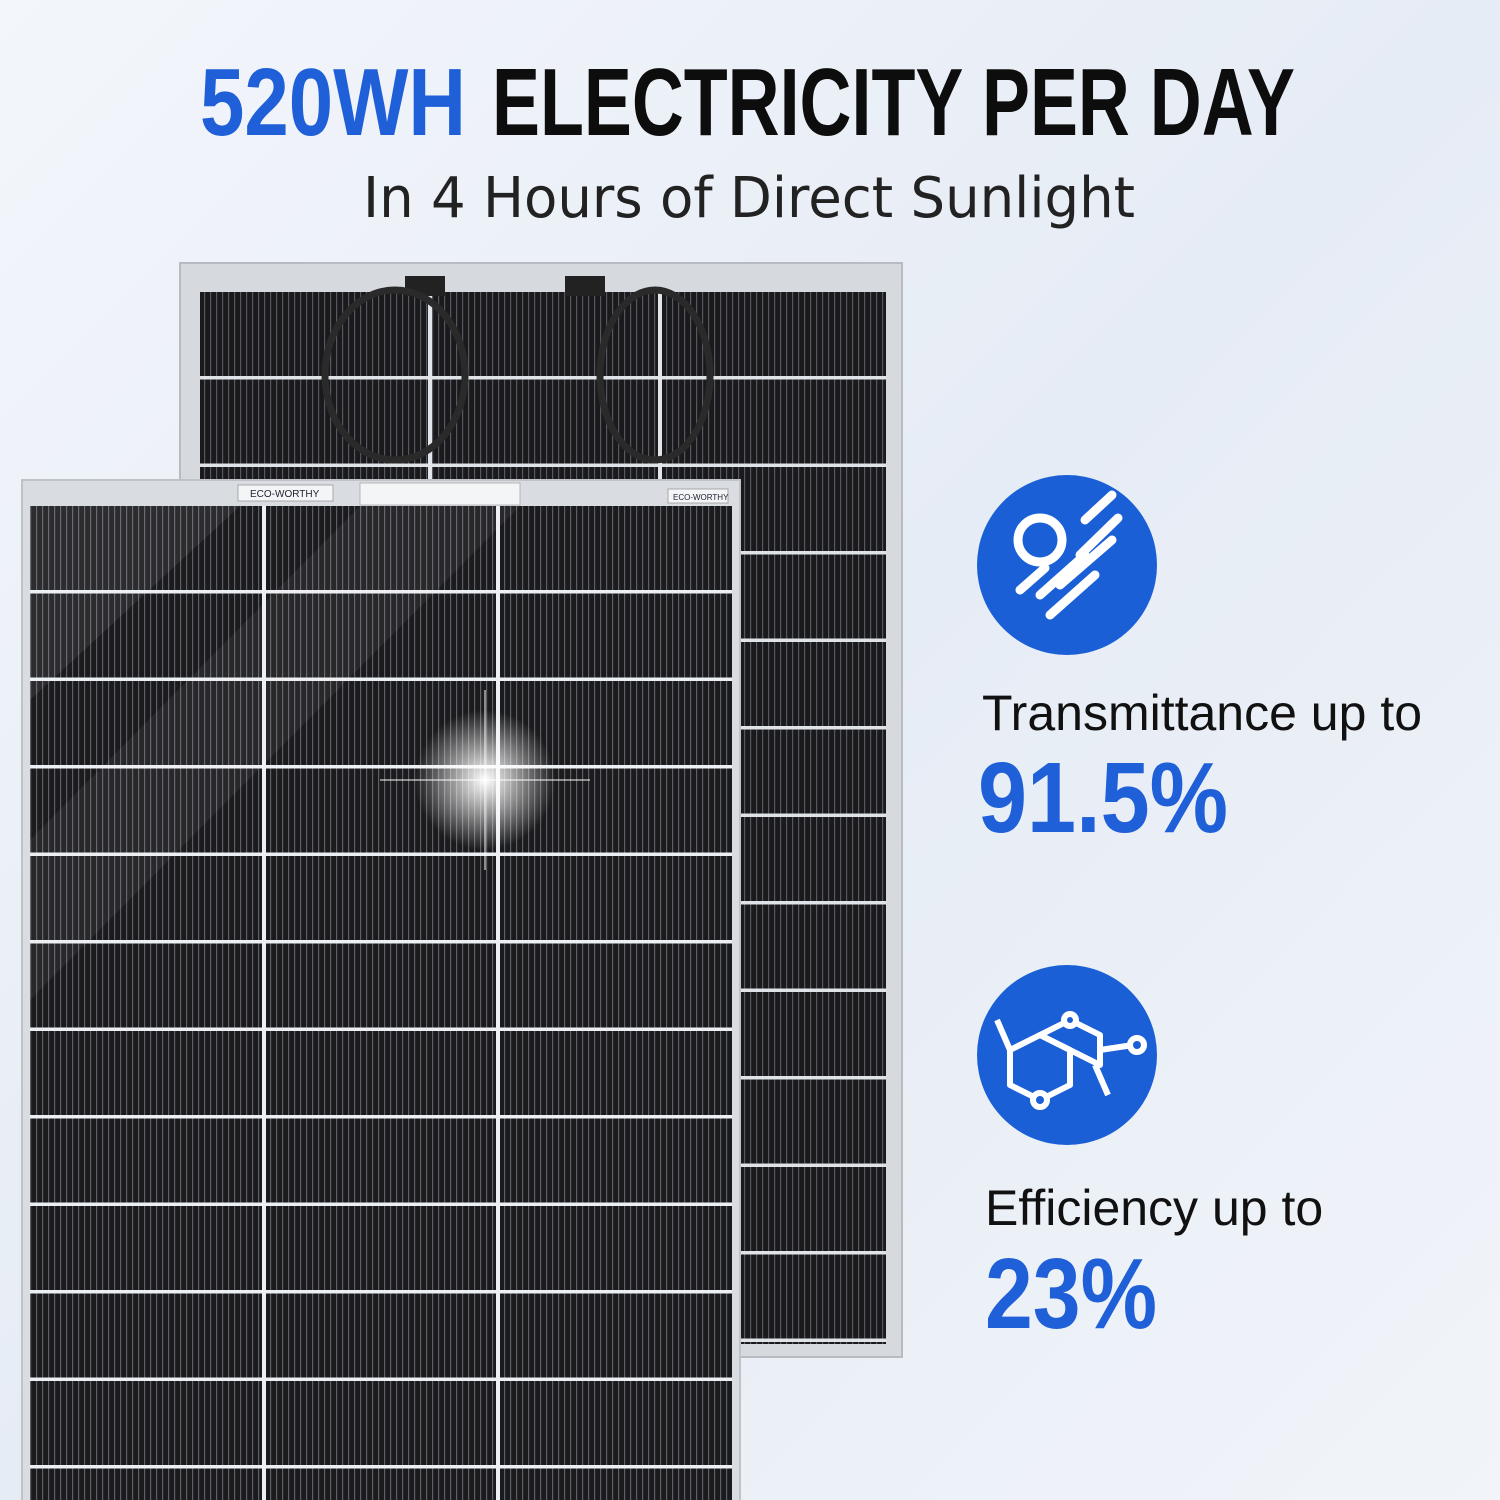 The width and height of the screenshot is (1500, 1500). Describe the element at coordinates (1070, 1060) in the screenshot. I see `icon-molecule` at that location.